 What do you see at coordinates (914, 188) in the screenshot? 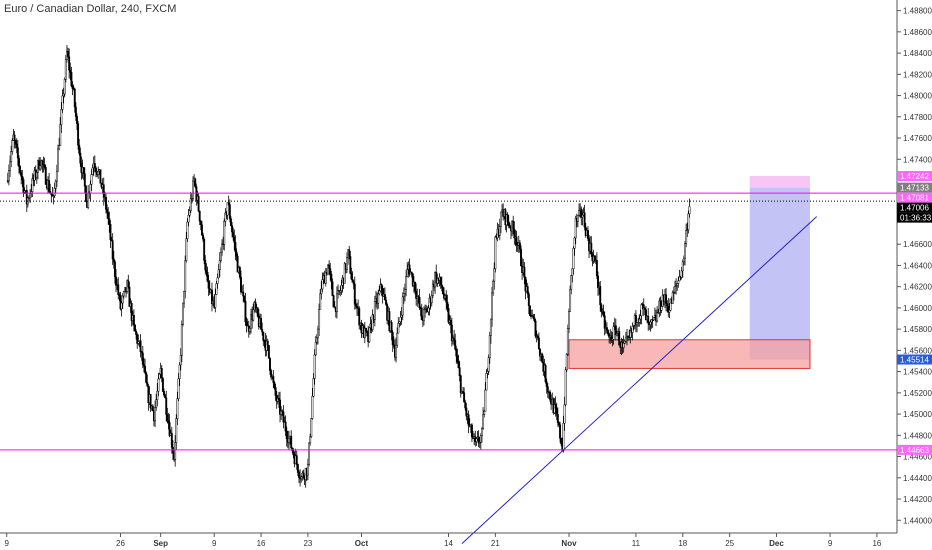
I see `price-tag-label: 1.47133` at bounding box center [914, 188].